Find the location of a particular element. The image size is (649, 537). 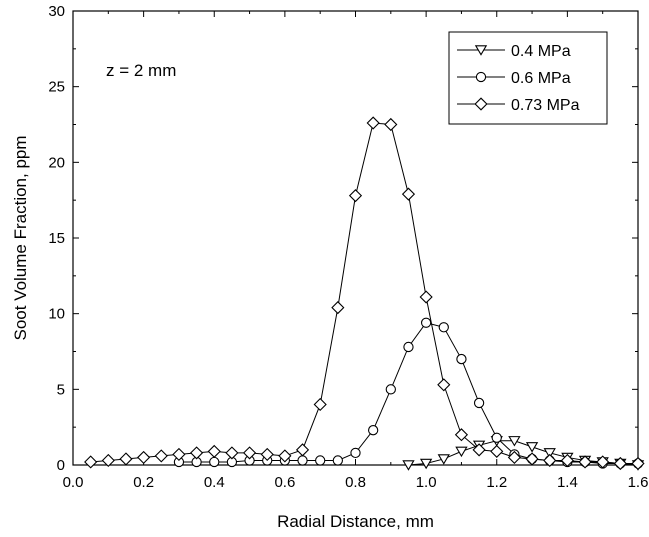

x-tick-label: 0.4 is located at coordinates (214, 482).